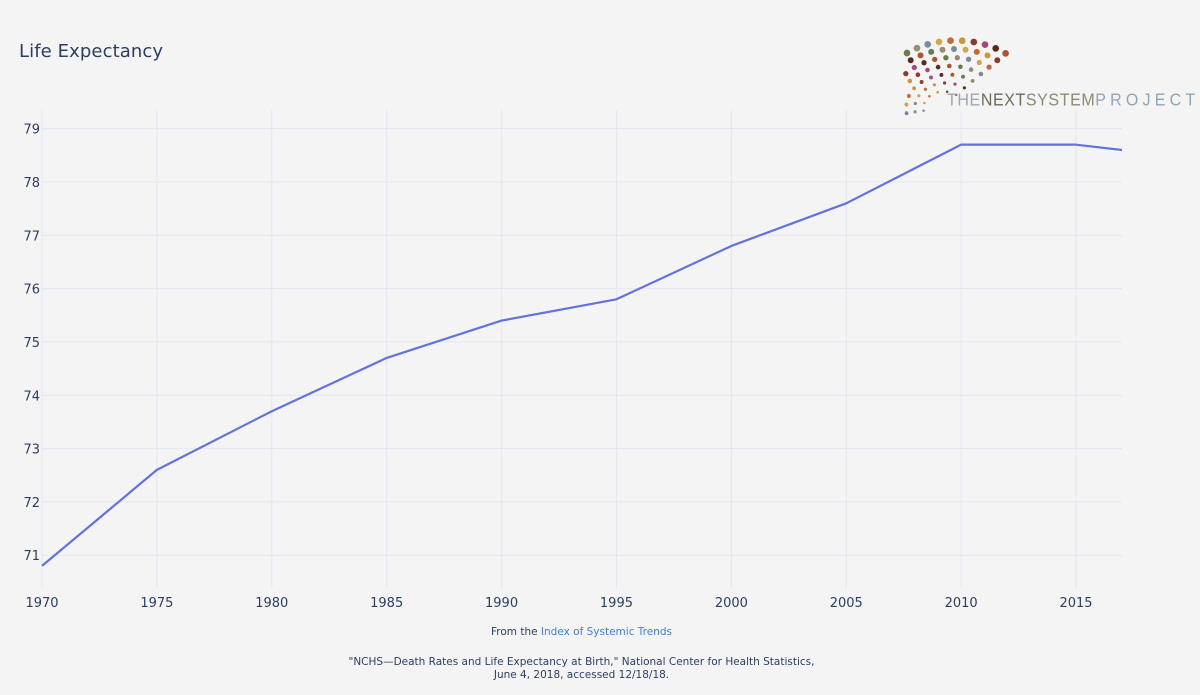 The width and height of the screenshot is (1200, 695). Describe the element at coordinates (156, 603) in the screenshot. I see `x-tick-label: 1975` at that location.